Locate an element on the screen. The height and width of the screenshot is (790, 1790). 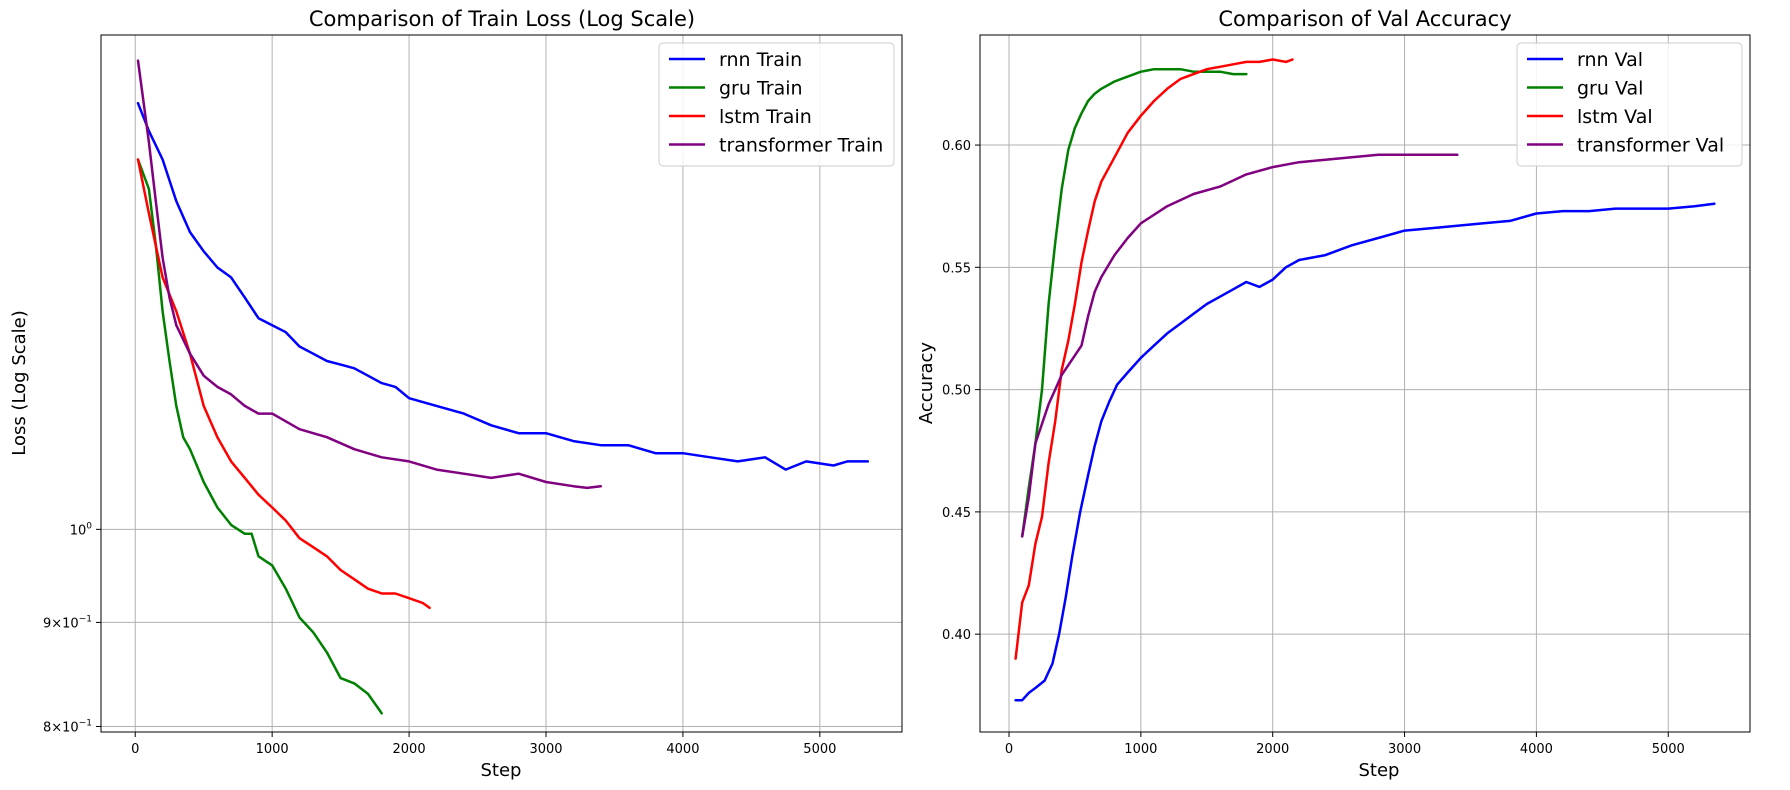
chart-title: Comparison of Val Accuracy is located at coordinates (1364, 19).